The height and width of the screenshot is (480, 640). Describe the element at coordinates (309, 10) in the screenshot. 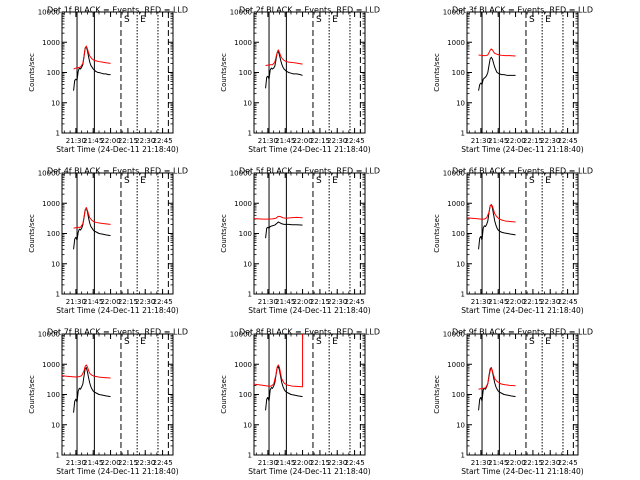

I see `chart-title: Det 2f BLACK = Events, RED = LLD` at that location.